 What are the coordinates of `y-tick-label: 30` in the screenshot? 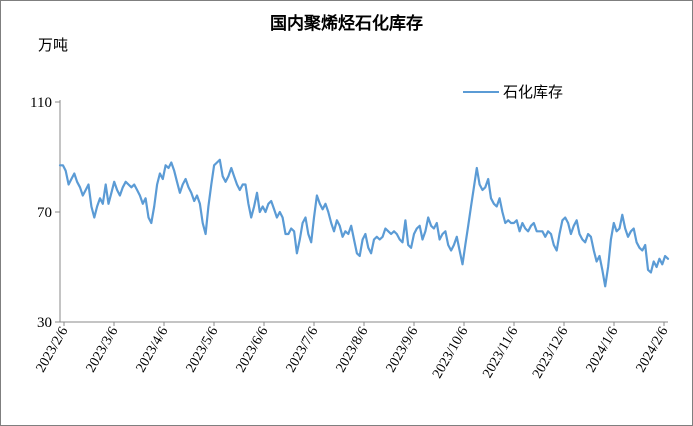 It's located at (44, 323).